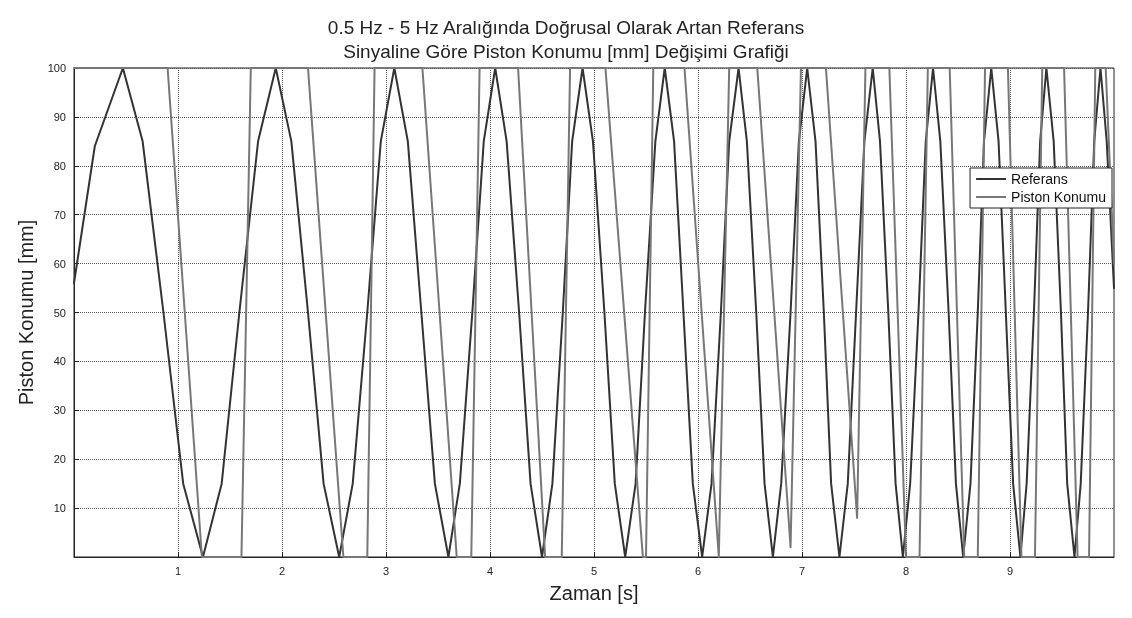  What do you see at coordinates (566, 39) in the screenshot?
I see `chart-title: 0.5 Hz - 5 Hz Aralığında Doğrusal Olarak Artan Referans Sinyaline Göre Piston Konumu [mm] Değişimi Grafiği` at bounding box center [566, 39].